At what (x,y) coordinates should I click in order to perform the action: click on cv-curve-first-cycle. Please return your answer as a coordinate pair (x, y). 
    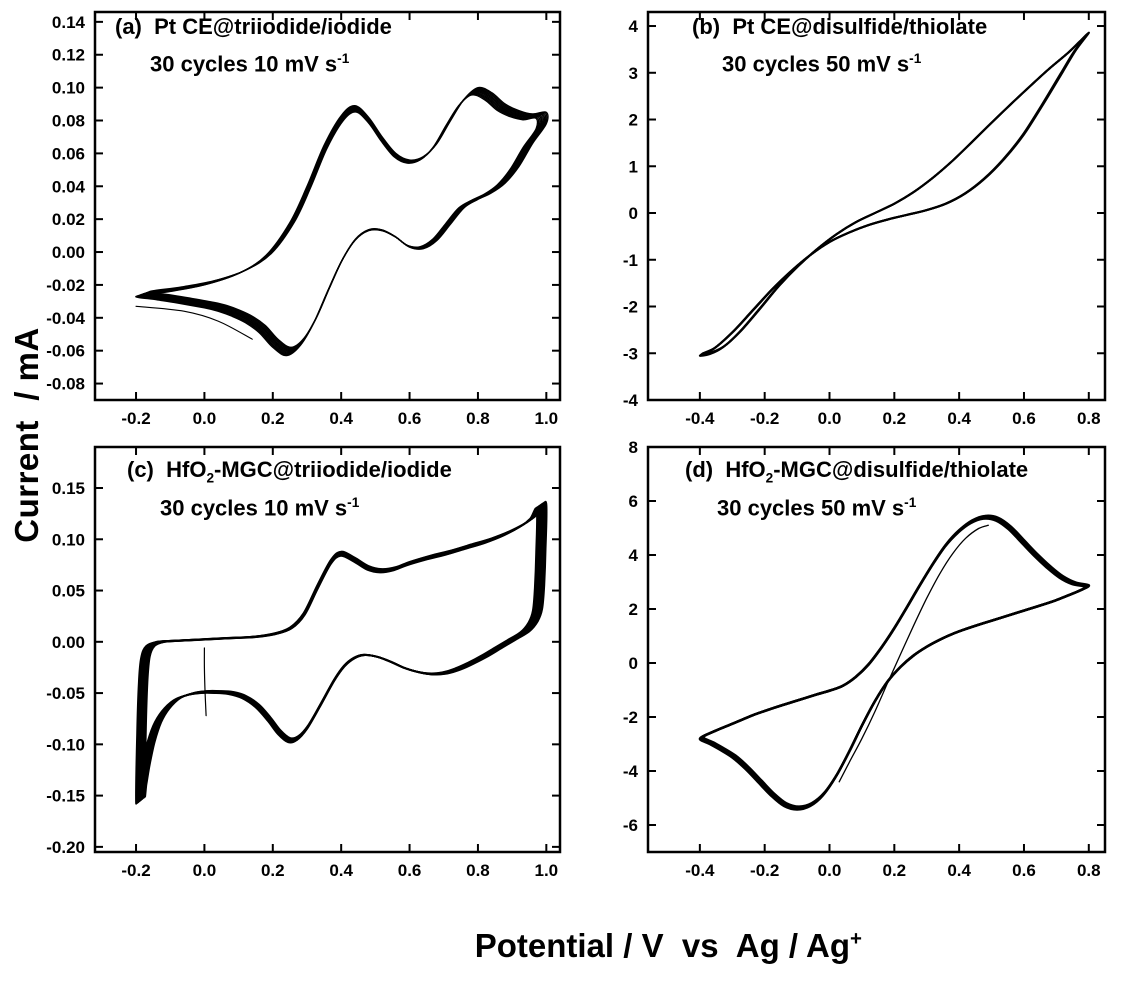
    Looking at the image, I should click on (205, 682).